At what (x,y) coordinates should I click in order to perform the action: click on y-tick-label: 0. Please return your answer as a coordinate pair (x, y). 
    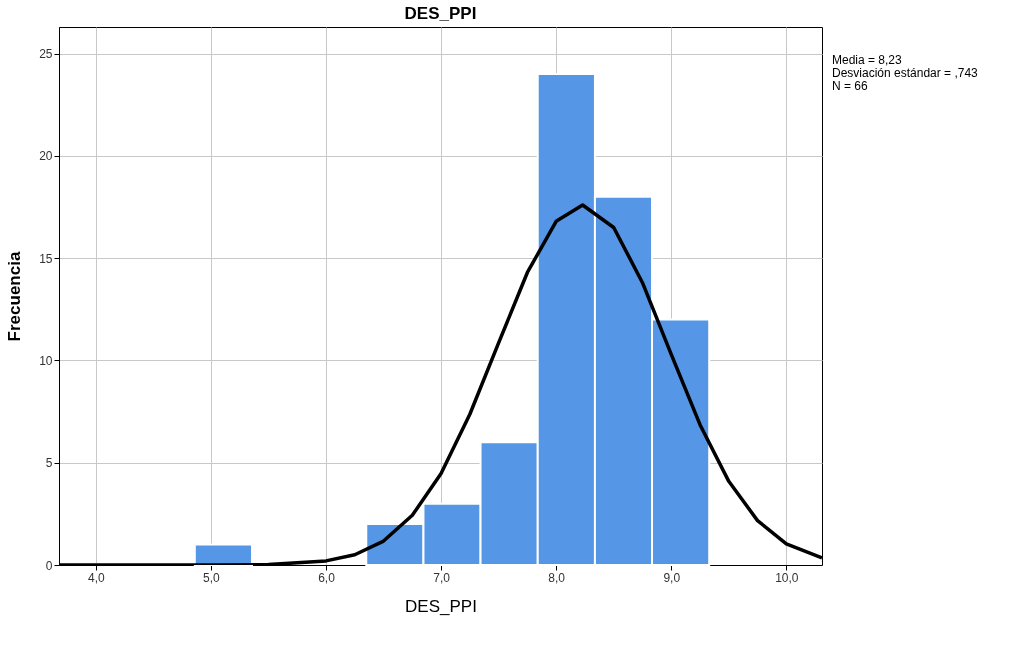
    Looking at the image, I should click on (49, 565).